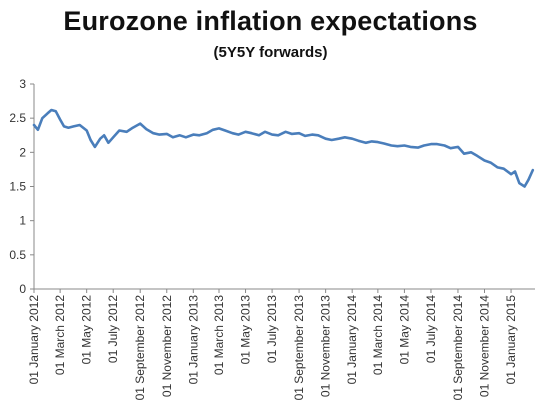  I want to click on y-axis: 0 0.5 1 1.5 2 2.5 3, so click(22, 186).